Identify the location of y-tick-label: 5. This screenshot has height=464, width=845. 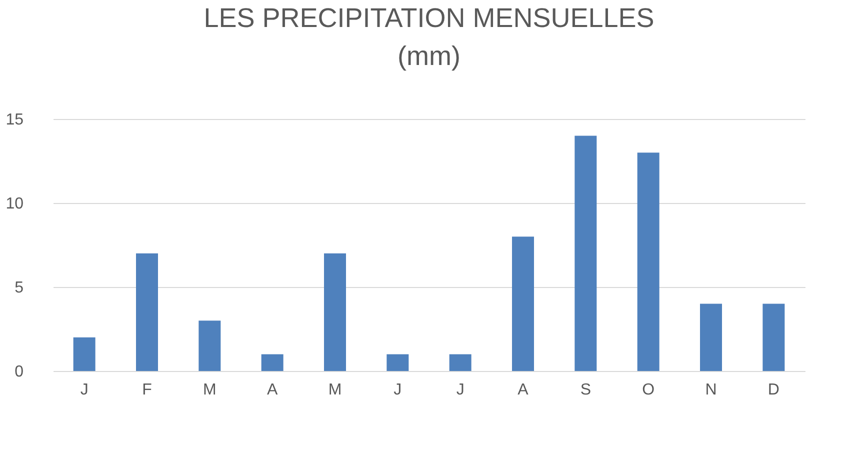
(19, 288).